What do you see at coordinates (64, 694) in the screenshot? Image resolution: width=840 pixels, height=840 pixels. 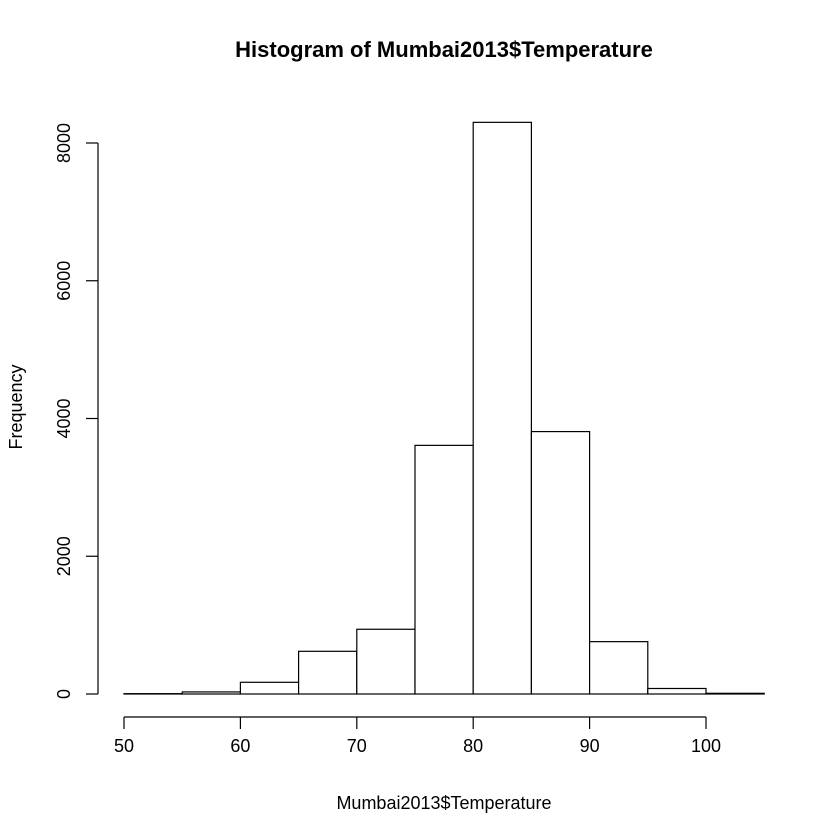 I see `y-tick-label: 0` at bounding box center [64, 694].